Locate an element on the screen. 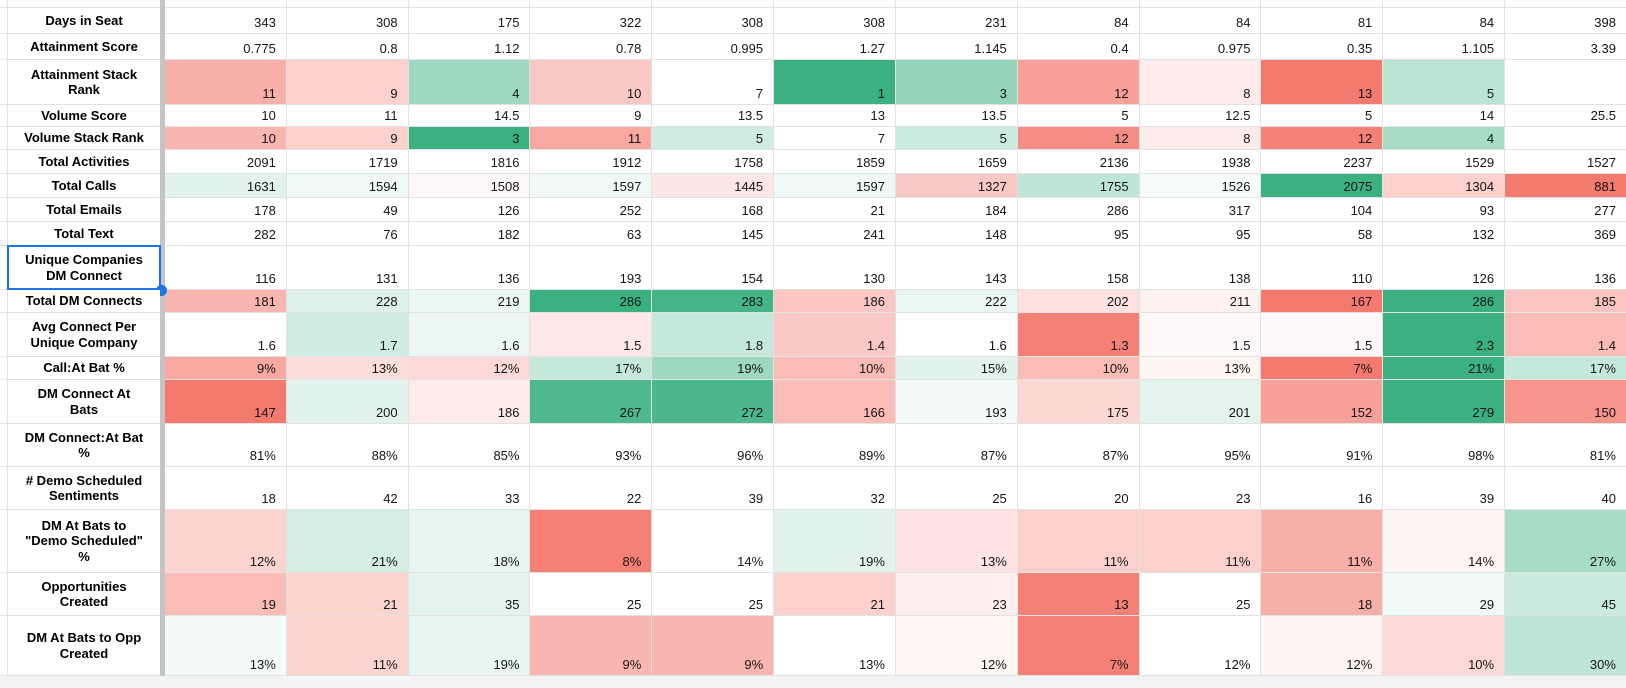  row-header-cell: Attainment Stack Rank is located at coordinates (84, 82).